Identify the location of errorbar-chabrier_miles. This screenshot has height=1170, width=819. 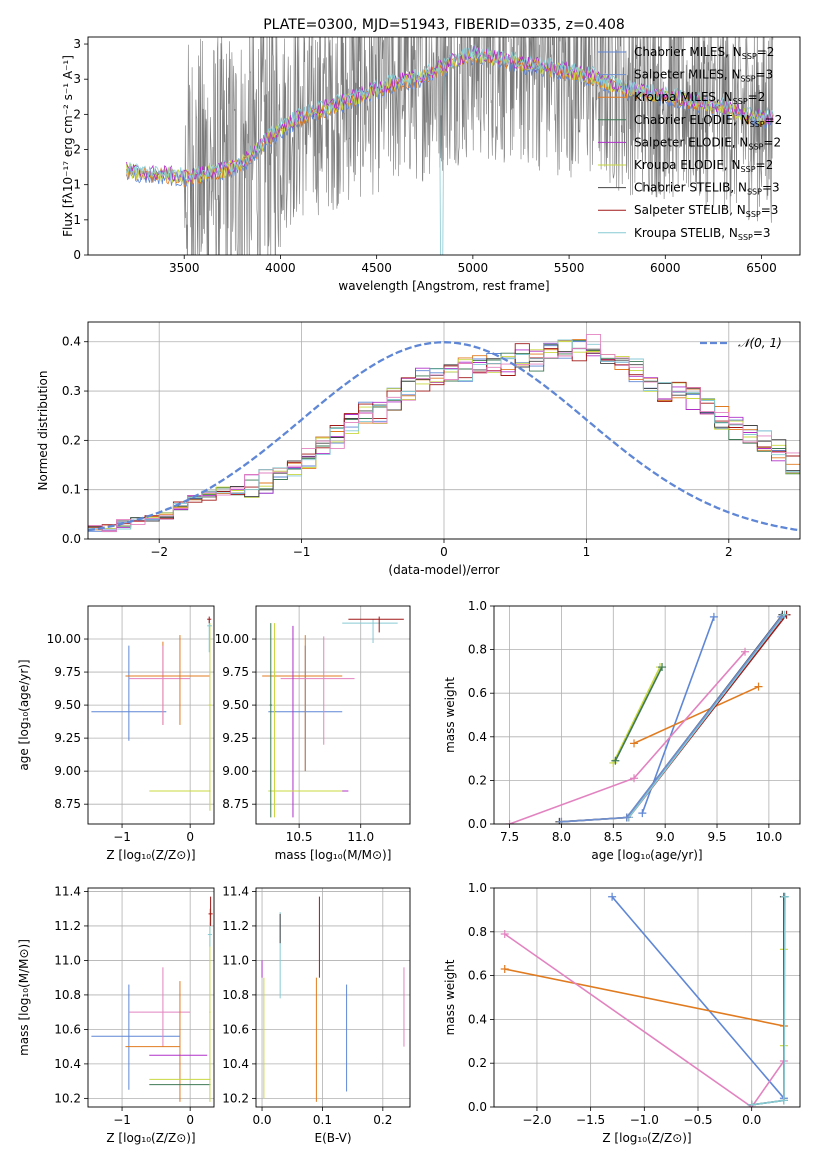
(129, 693).